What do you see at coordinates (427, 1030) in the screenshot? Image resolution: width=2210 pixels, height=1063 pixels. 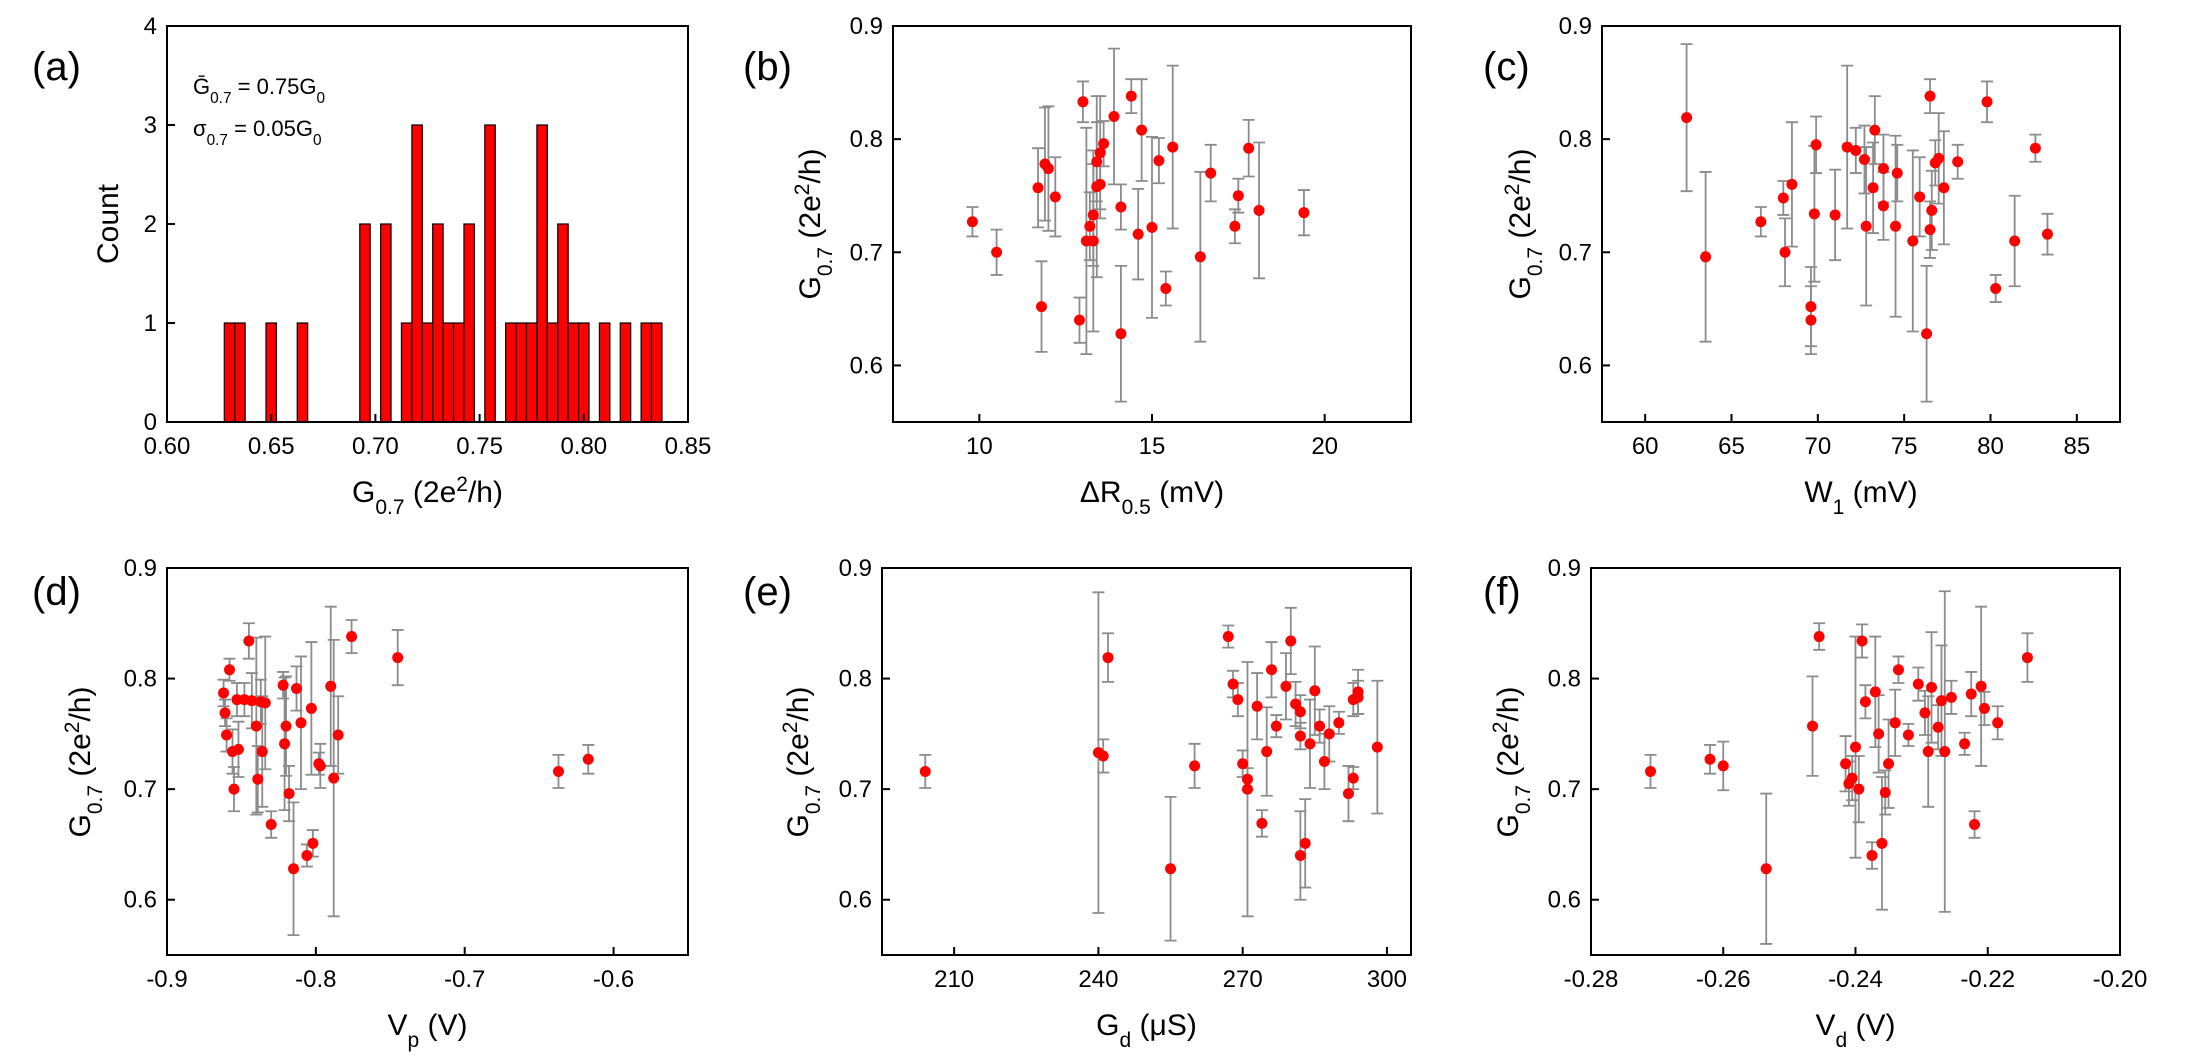 I see `x-axis-label: Vp (V)` at bounding box center [427, 1030].